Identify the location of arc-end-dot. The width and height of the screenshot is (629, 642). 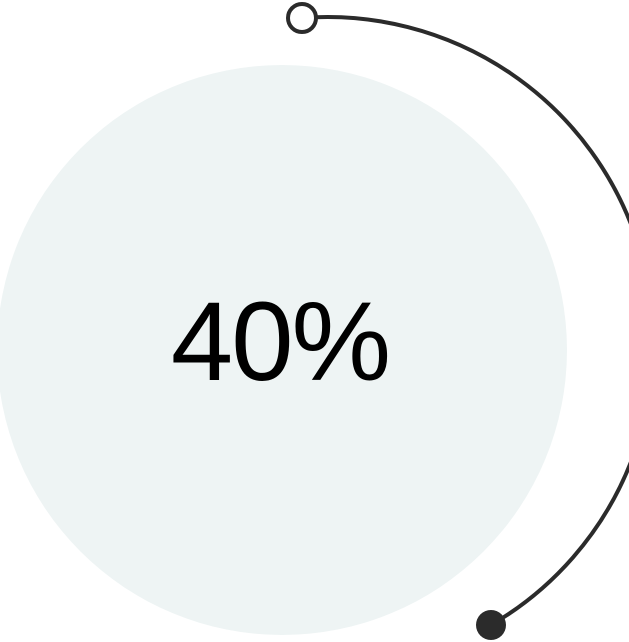
(491, 625).